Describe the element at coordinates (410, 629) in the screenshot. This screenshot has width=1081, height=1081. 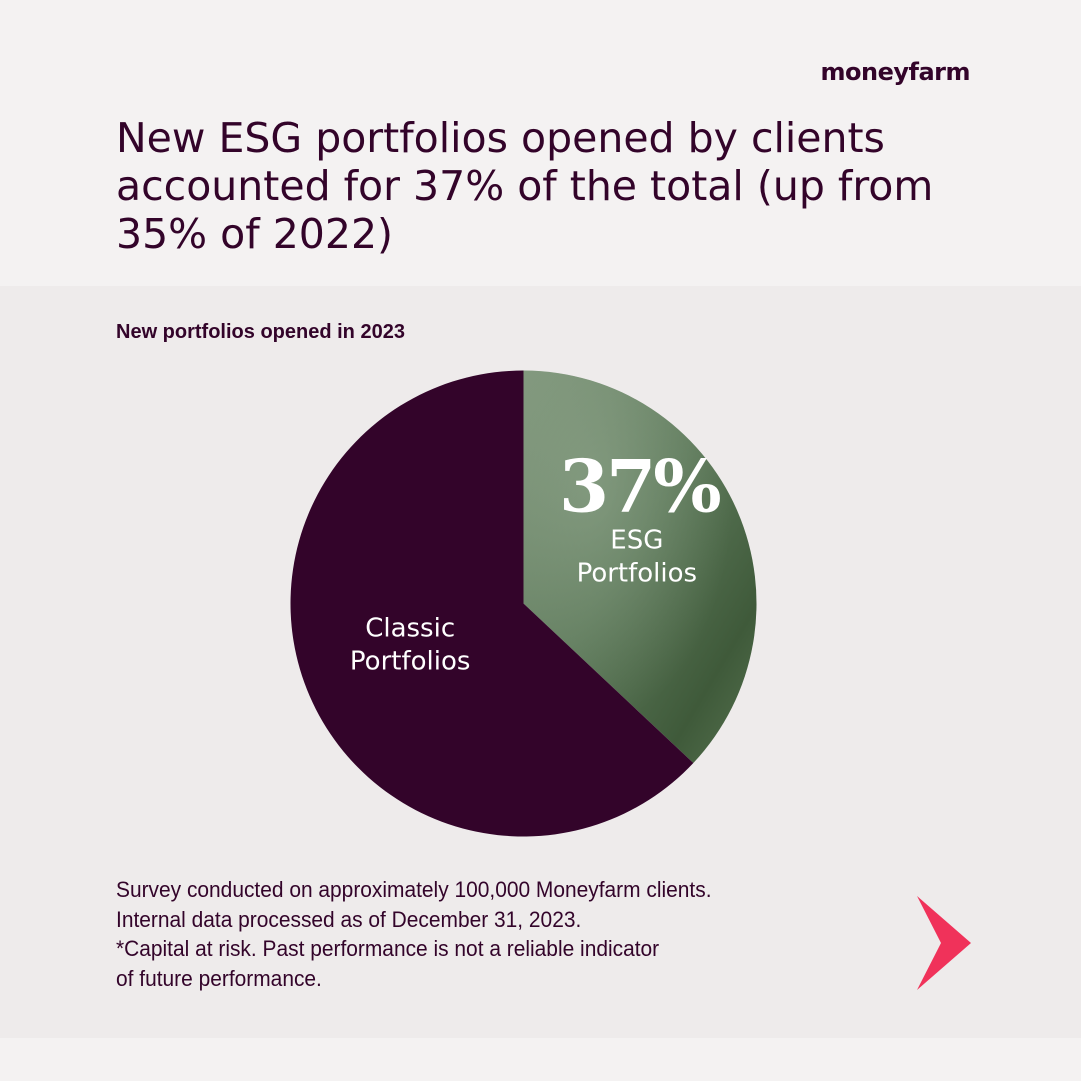
I see `slice-label-classic-portfolios: Classic` at that location.